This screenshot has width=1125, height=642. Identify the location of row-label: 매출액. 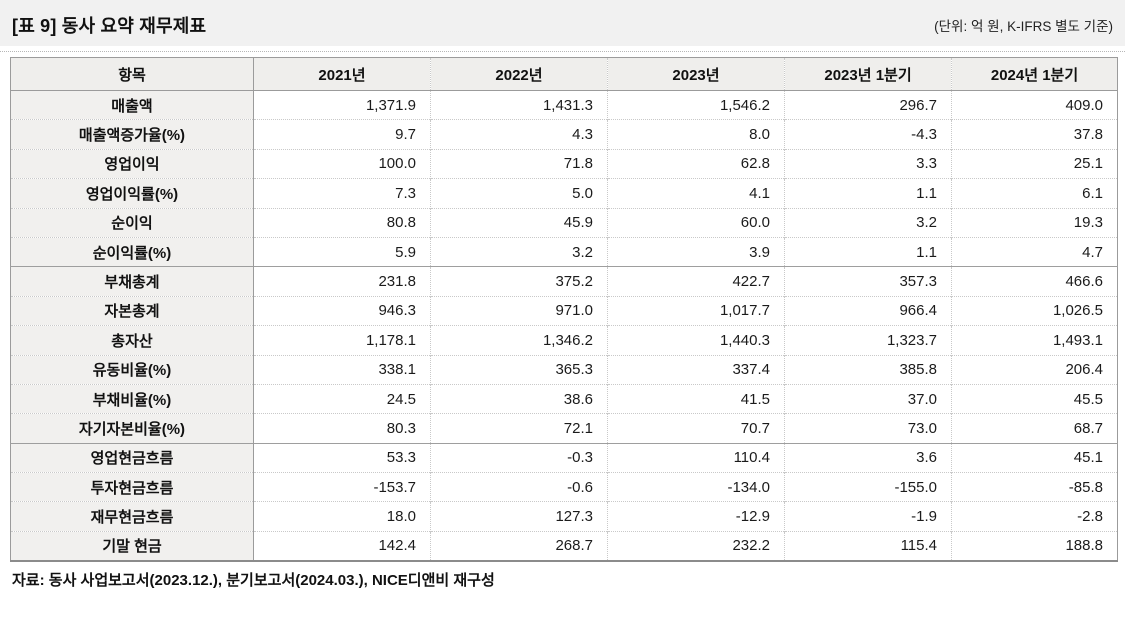
(132, 105).